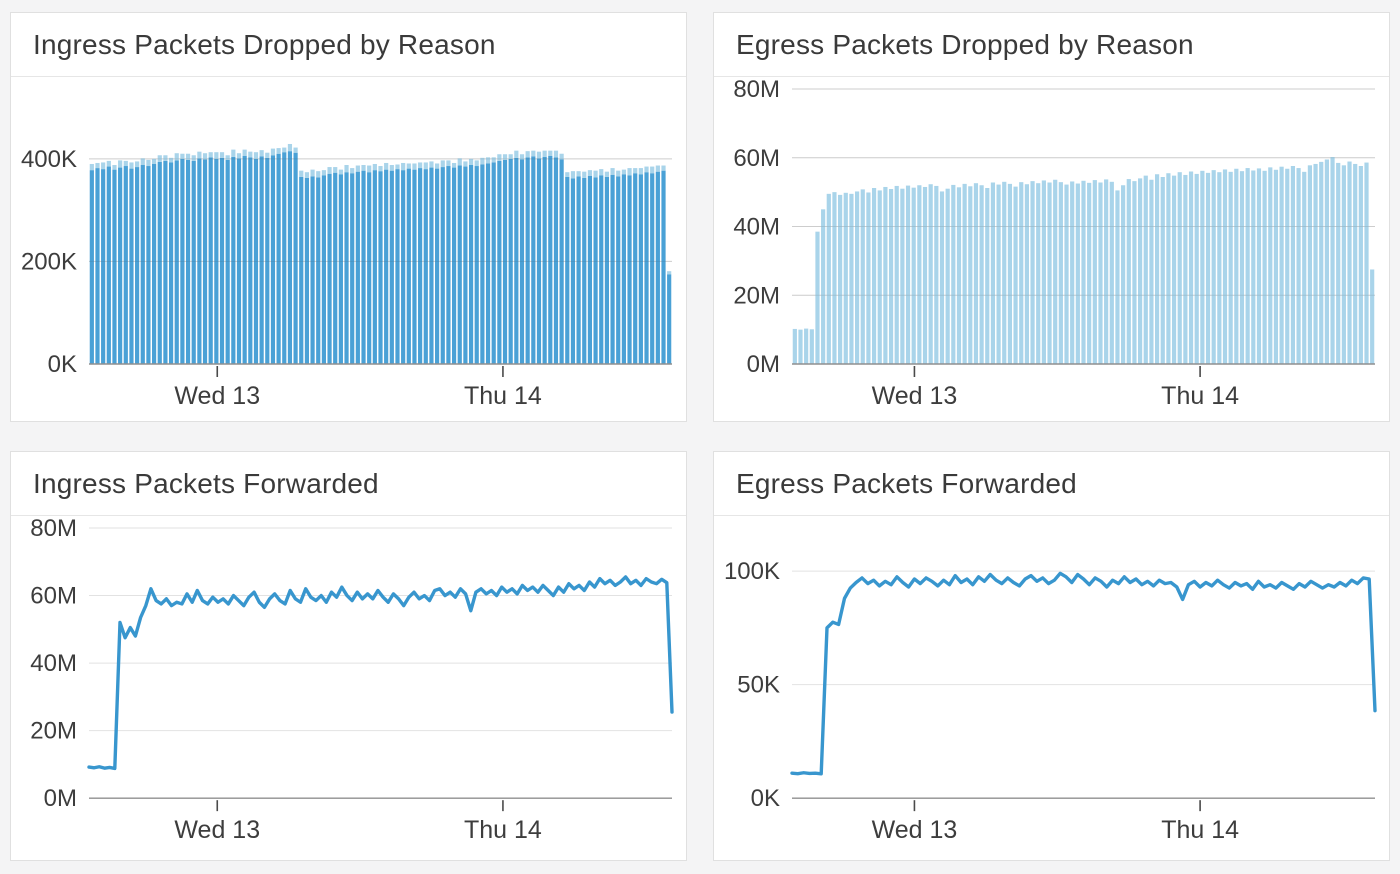 This screenshot has width=1400, height=874. I want to click on svg-text: 200K, so click(49, 261).